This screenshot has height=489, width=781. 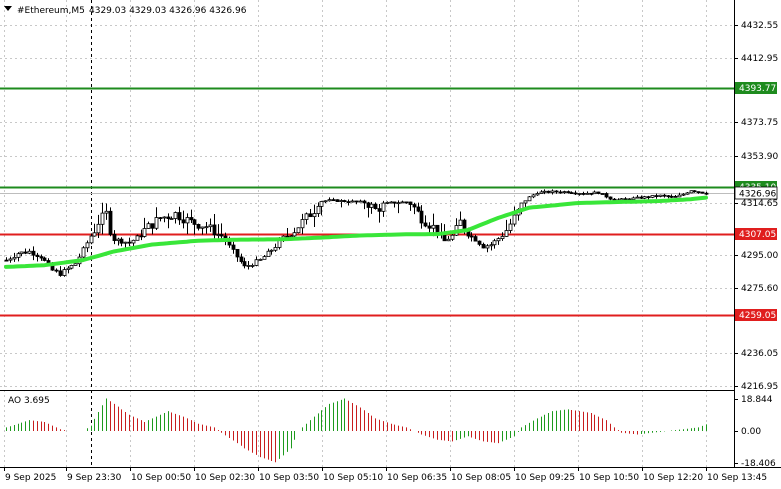 What do you see at coordinates (757, 316) in the screenshot?
I see `support-level-label: 4259.05` at bounding box center [757, 316].